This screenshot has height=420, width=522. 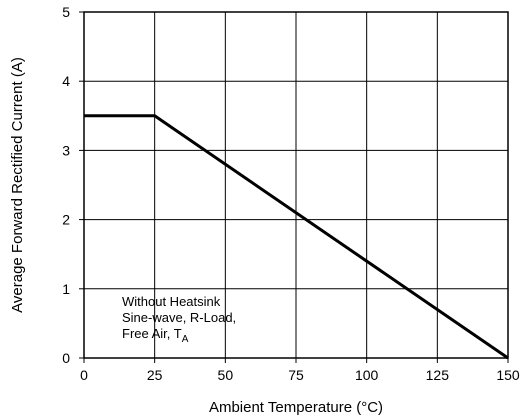 I want to click on annotation-line-3-subscript: A, so click(x=185, y=339).